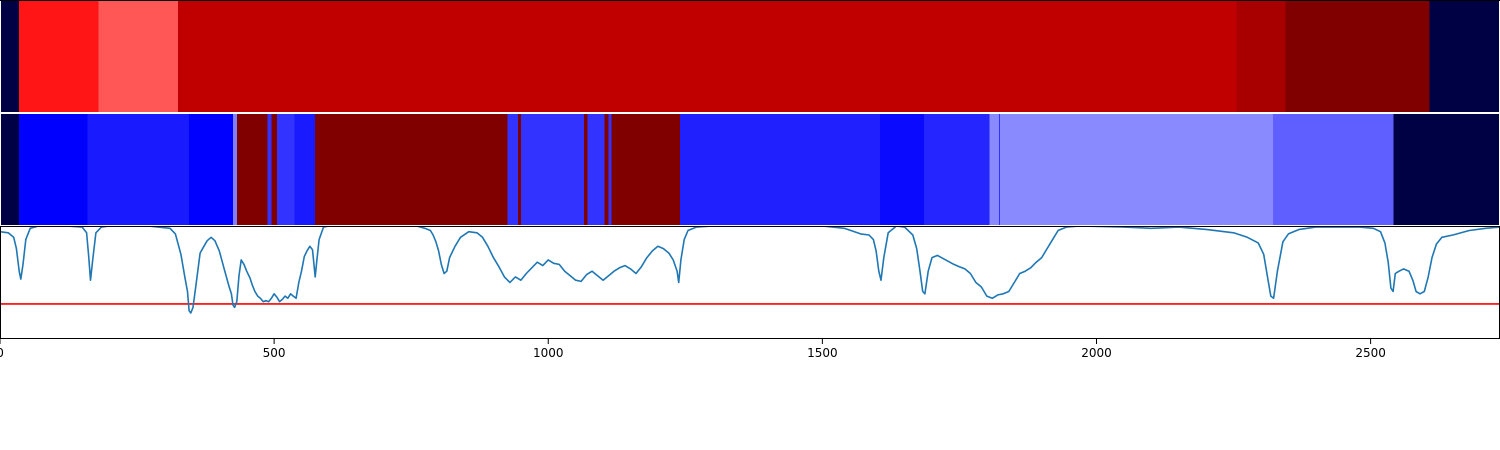  What do you see at coordinates (2, 353) in the screenshot?
I see `x-tick-label: 0` at bounding box center [2, 353].